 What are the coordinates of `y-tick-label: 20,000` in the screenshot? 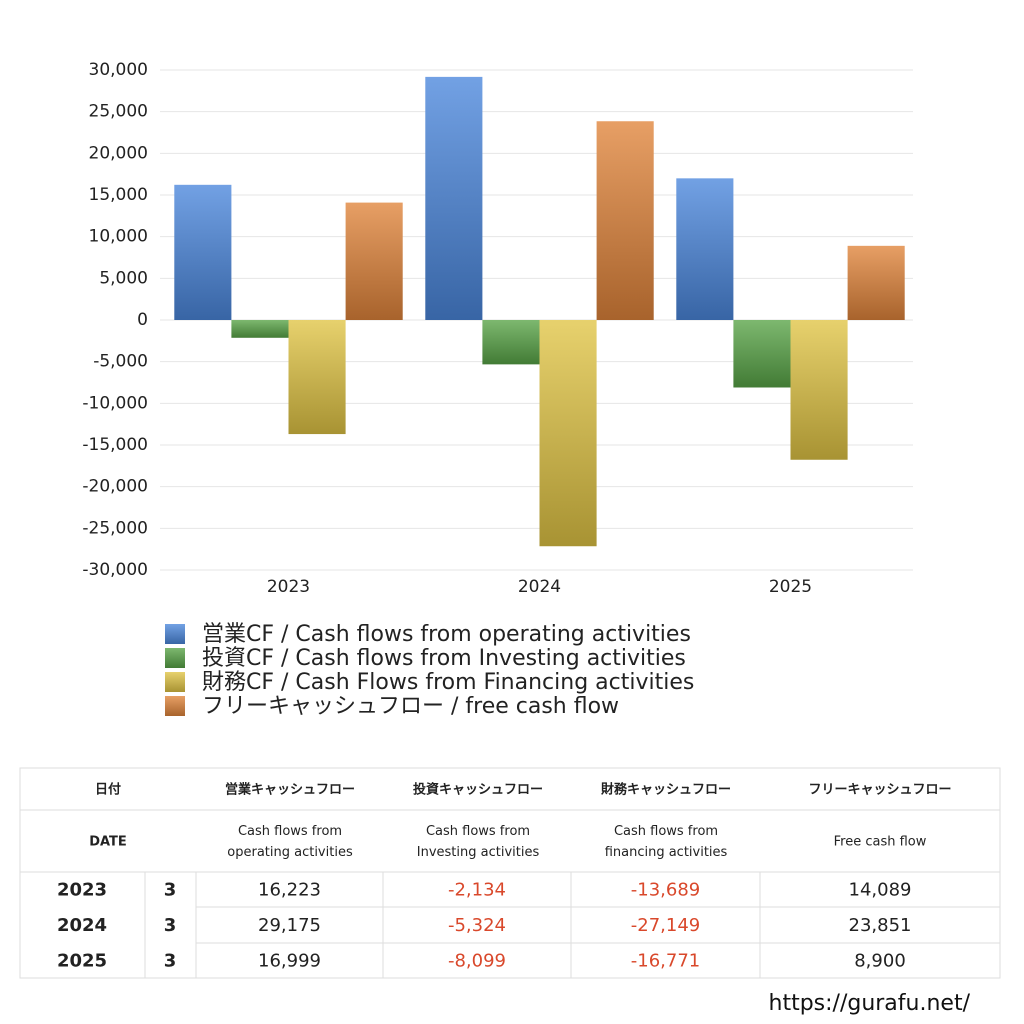 It's located at (118, 153).